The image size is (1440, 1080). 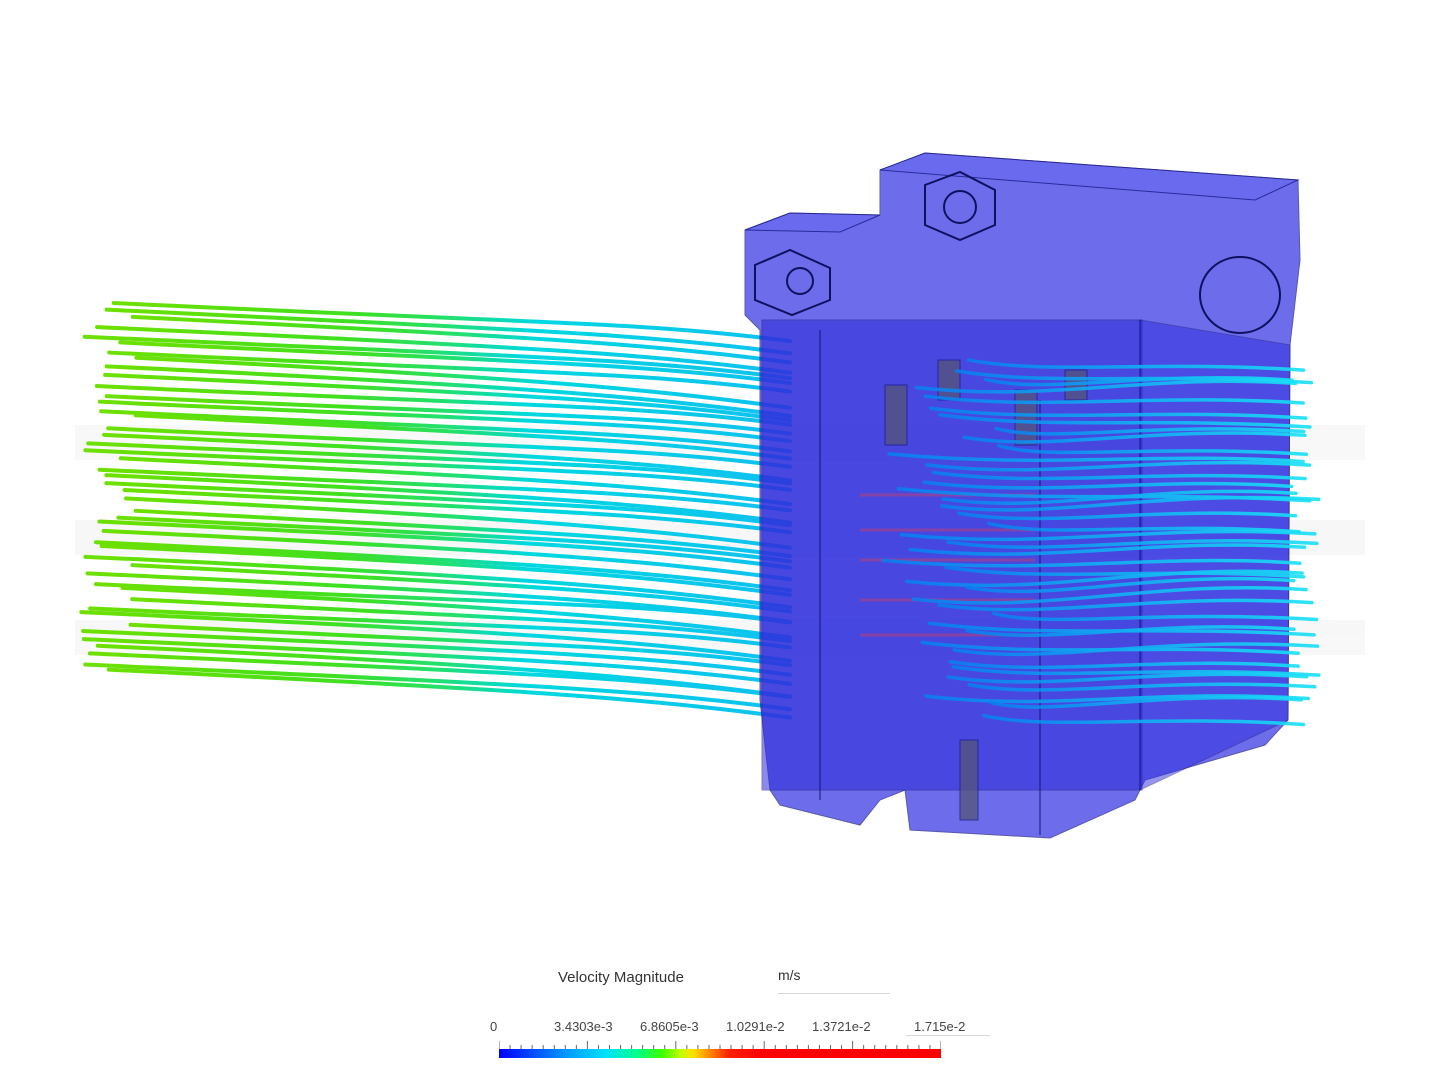 I want to click on legend-tick-label: 6.8605e-3, so click(x=669, y=1026).